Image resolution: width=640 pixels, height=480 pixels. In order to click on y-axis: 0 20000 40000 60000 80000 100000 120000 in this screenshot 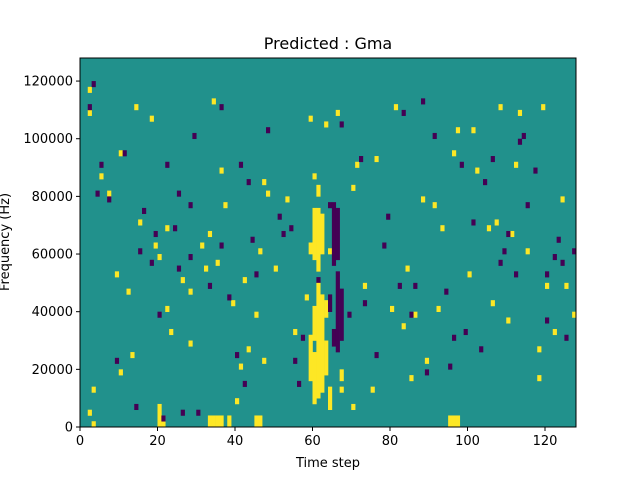, I will do `click(51, 255)`.